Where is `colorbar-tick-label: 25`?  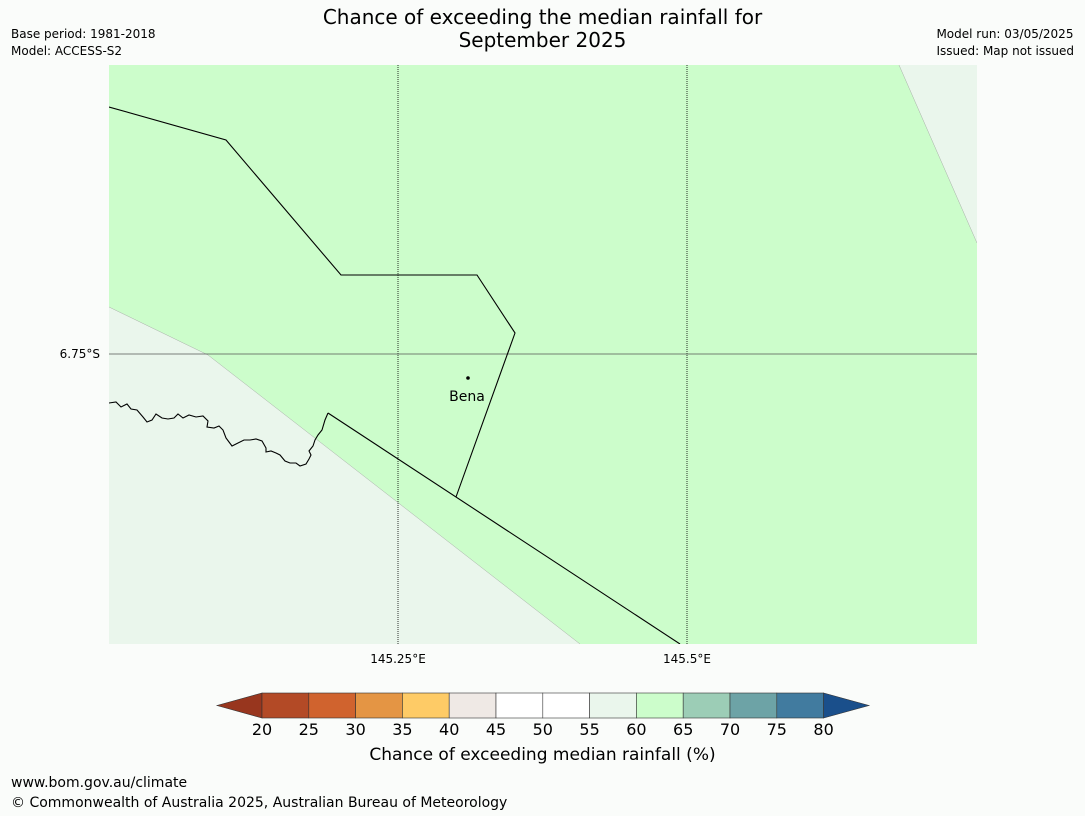 colorbar-tick-label: 25 is located at coordinates (309, 729).